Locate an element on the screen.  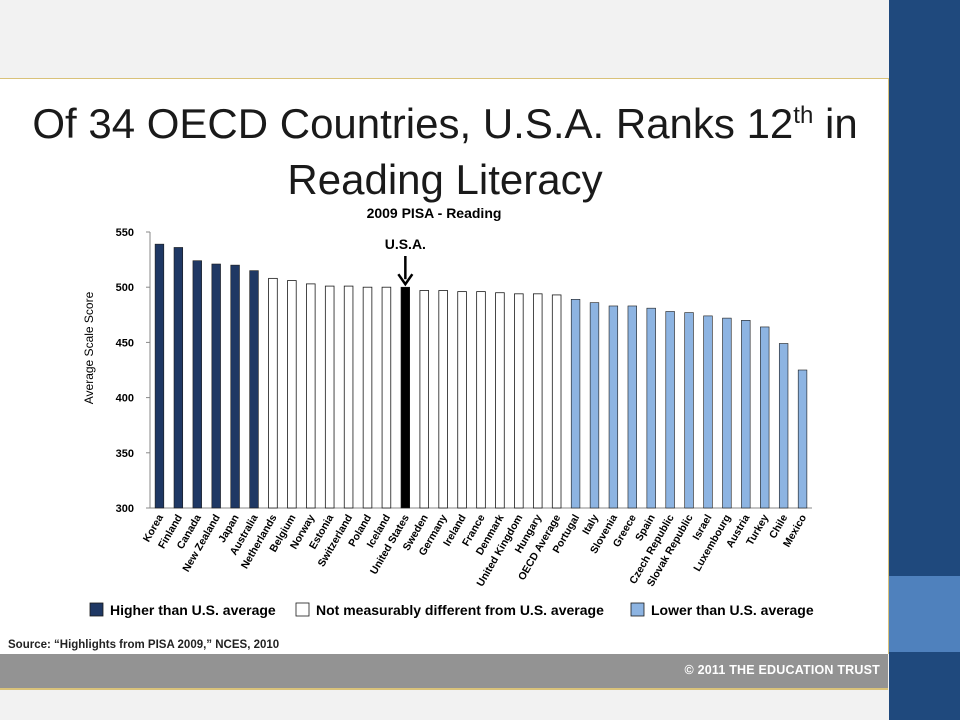
copyright-text: © 2011 THE EDUCATION TRUST is located at coordinates (782, 670).